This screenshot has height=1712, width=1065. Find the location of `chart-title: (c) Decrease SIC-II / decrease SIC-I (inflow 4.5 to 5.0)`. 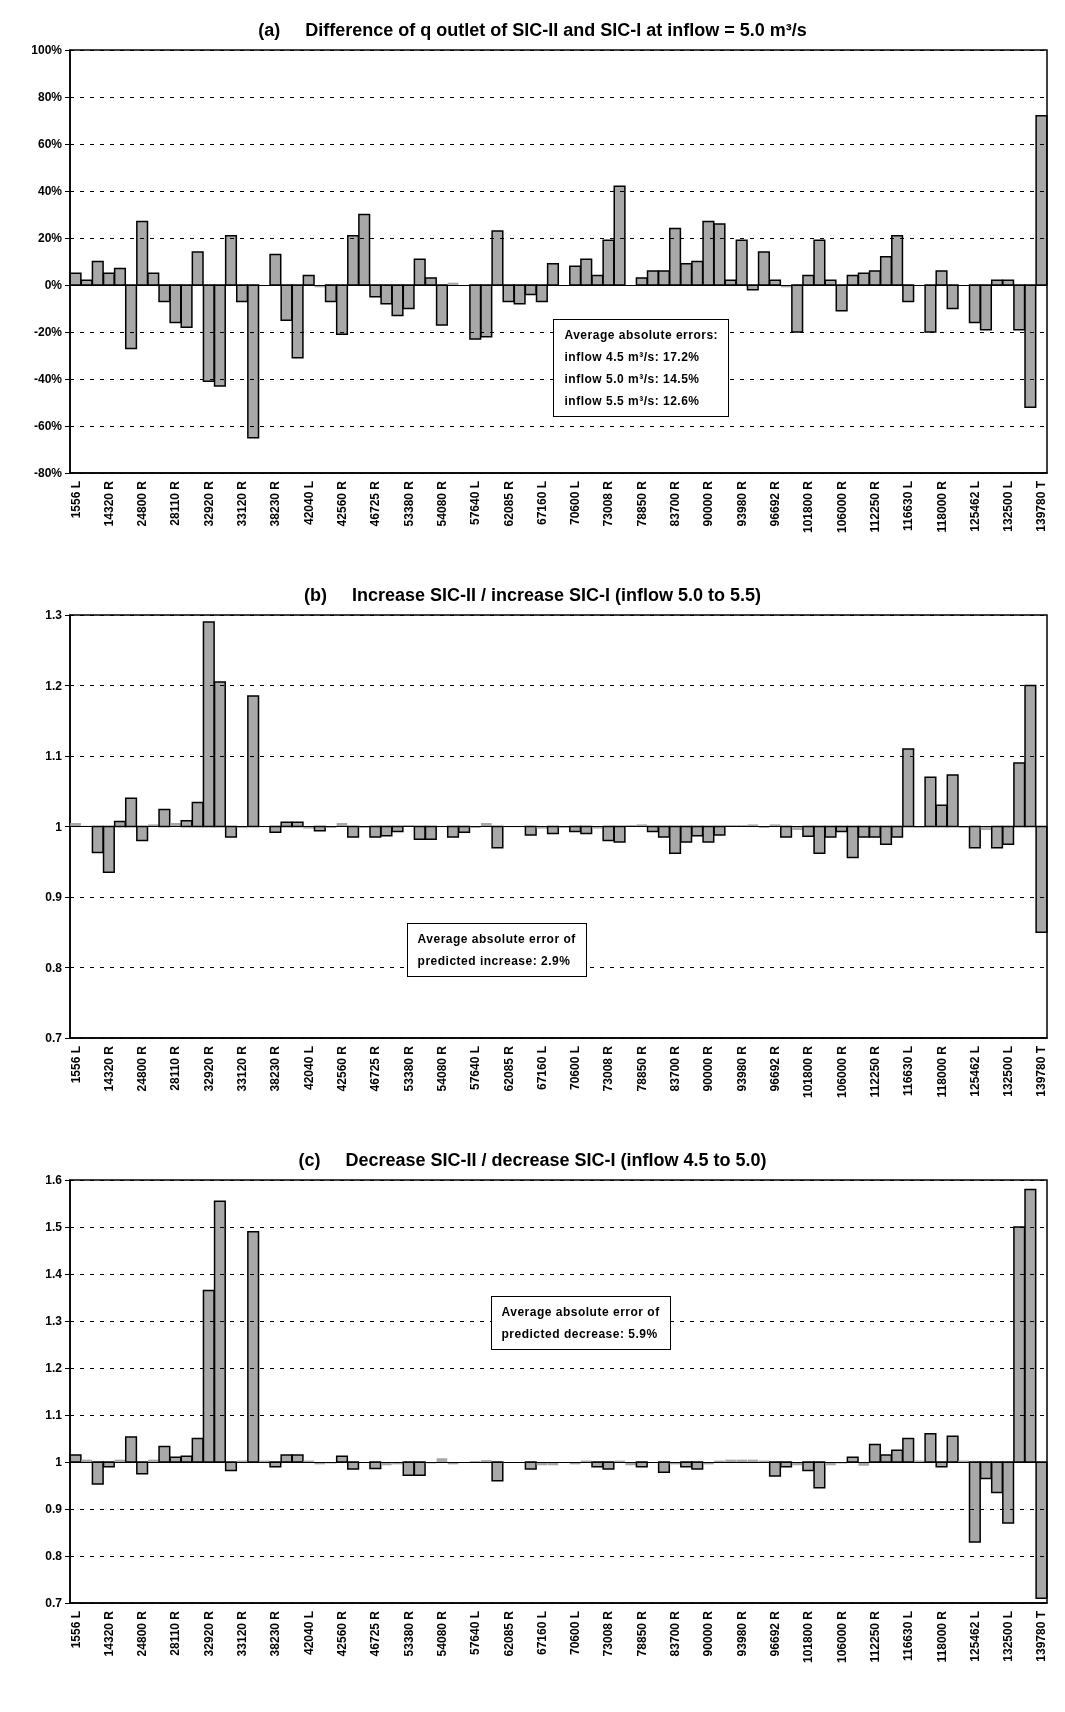

chart-title: (c) Decrease SIC-II / decrease SIC-I (inflow 4.5 to 5.0) is located at coordinates (532, 1160).